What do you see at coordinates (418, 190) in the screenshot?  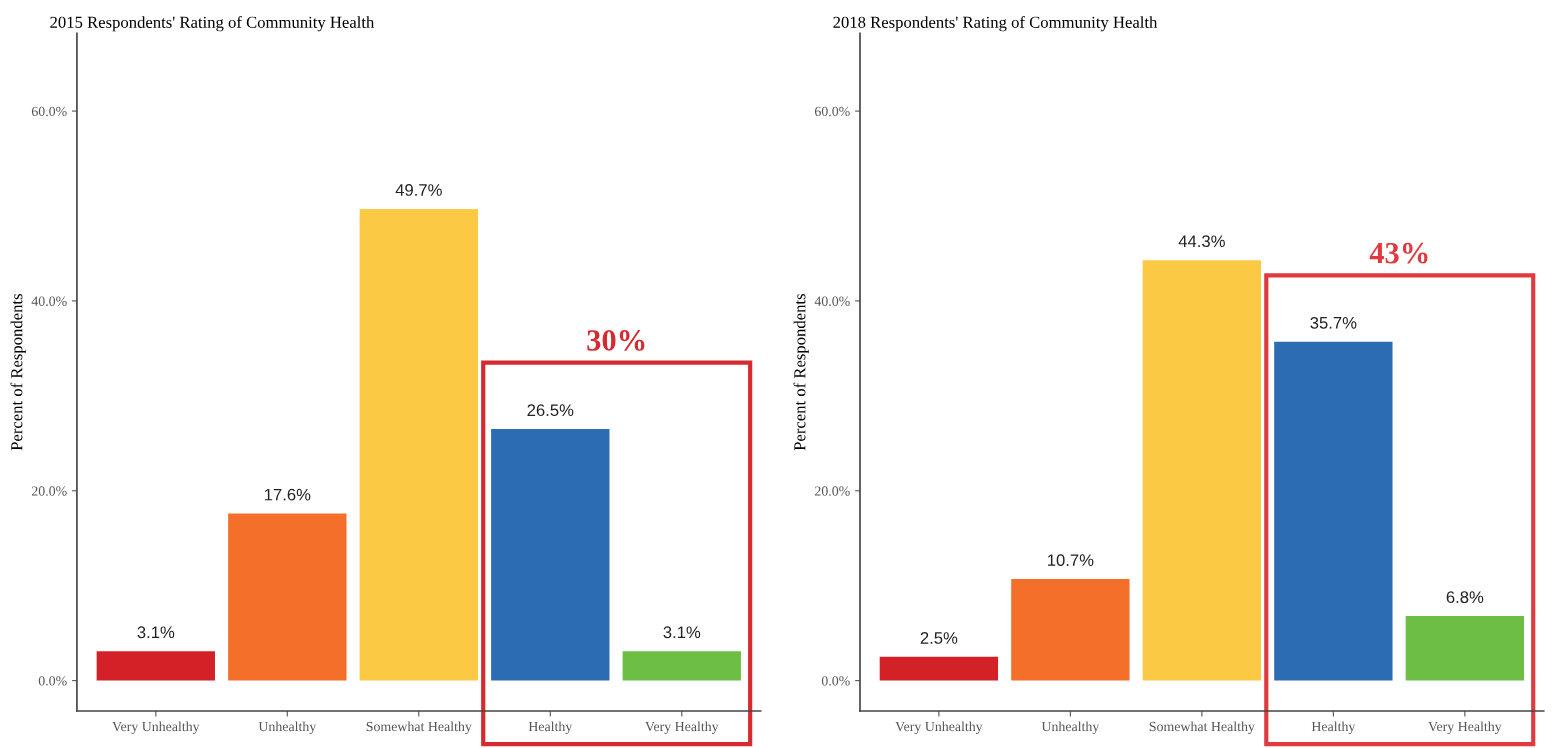 I see `data-label: 49.7%` at bounding box center [418, 190].